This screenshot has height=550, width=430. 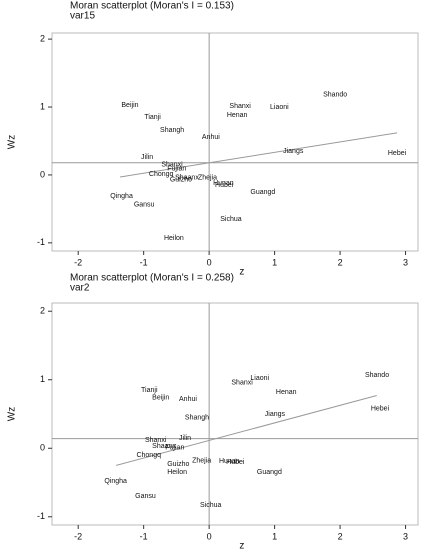 What do you see at coordinates (152, 278) in the screenshot?
I see `chart-title: Moran scatterplot (Moran's I = 0.258)` at bounding box center [152, 278].